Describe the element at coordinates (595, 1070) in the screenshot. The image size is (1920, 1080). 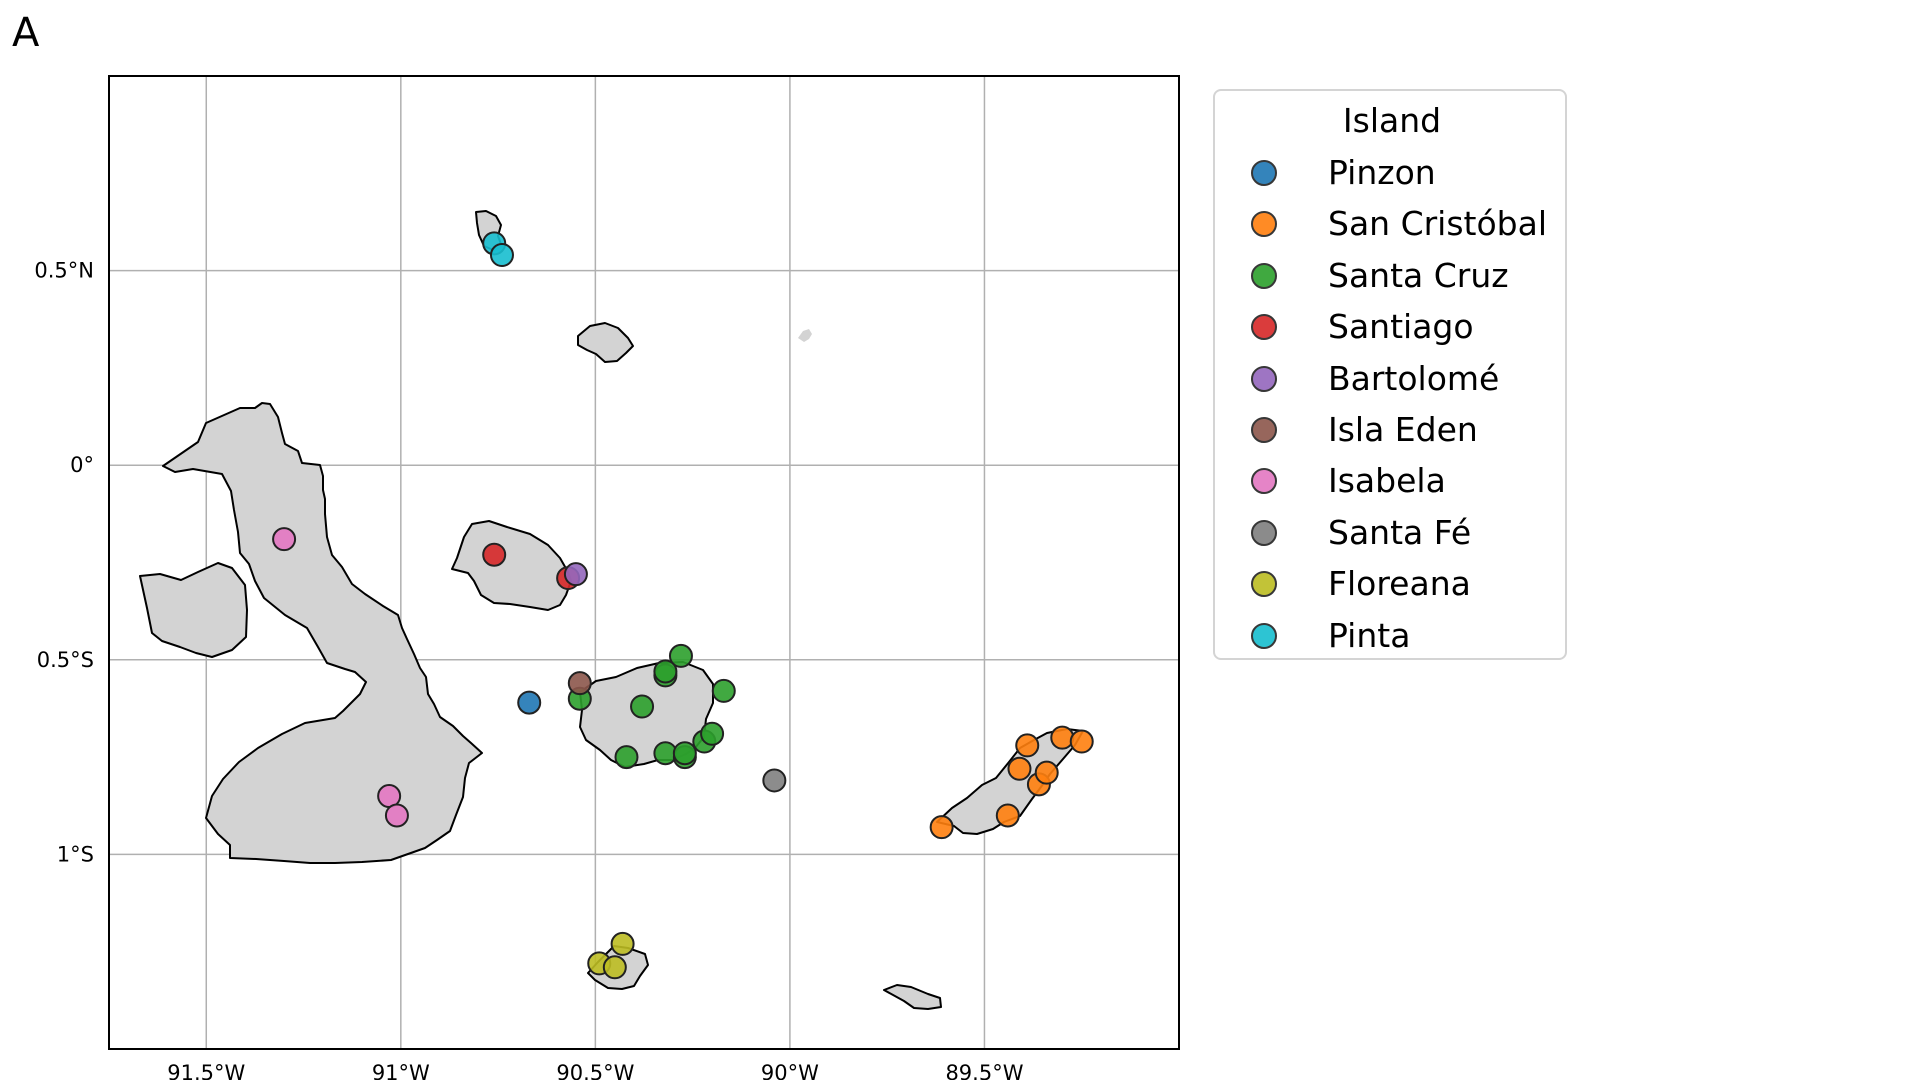
I see `x-tick-label: 90.5°W` at that location.